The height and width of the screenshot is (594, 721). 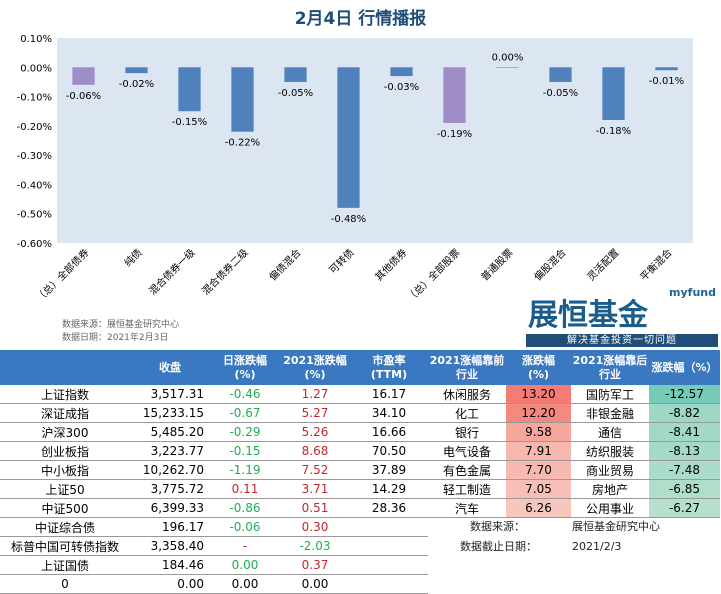 What do you see at coordinates (655, 264) in the screenshot?
I see `x-tick-label: 平衡混合` at bounding box center [655, 264].